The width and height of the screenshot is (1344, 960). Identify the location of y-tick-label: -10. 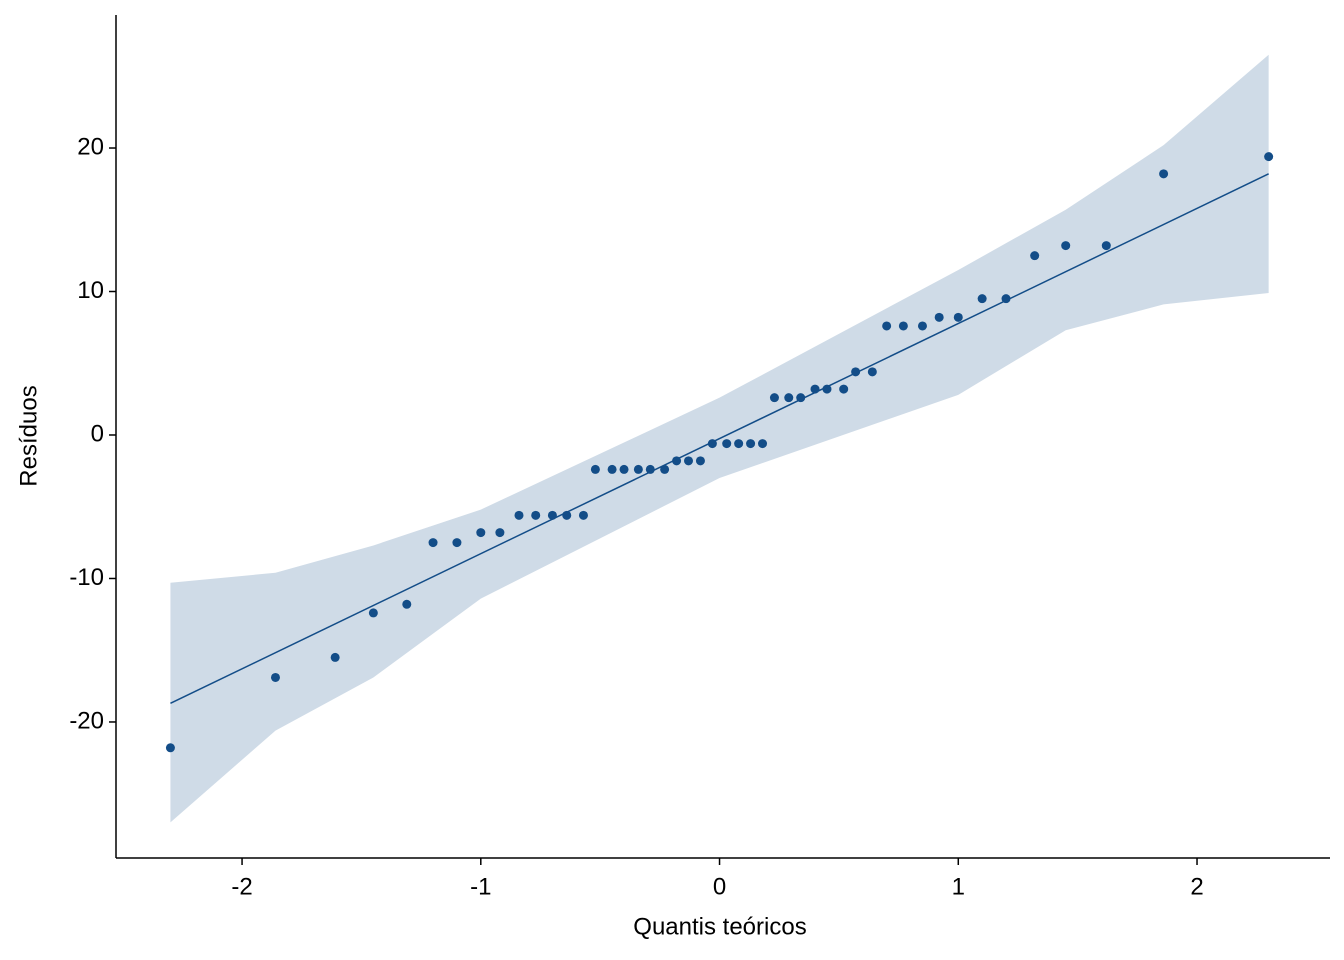
(86, 577).